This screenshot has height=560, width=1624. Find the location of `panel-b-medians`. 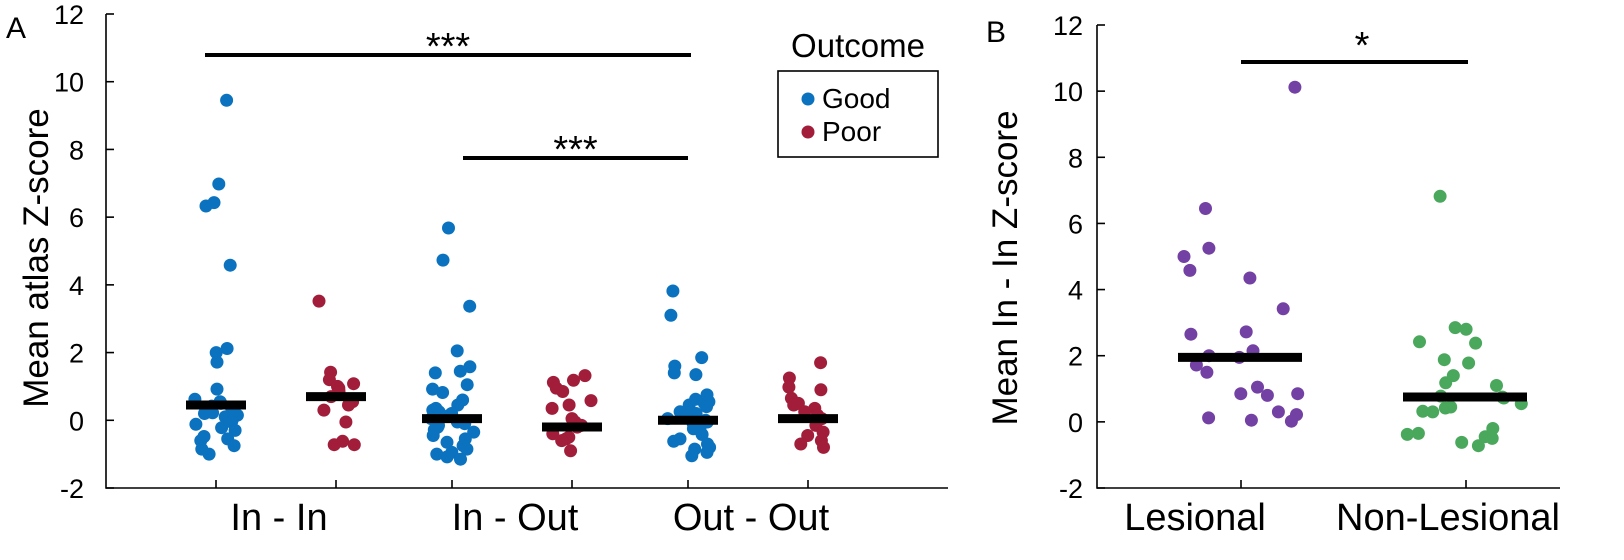

panel-b-medians is located at coordinates (1352, 377).